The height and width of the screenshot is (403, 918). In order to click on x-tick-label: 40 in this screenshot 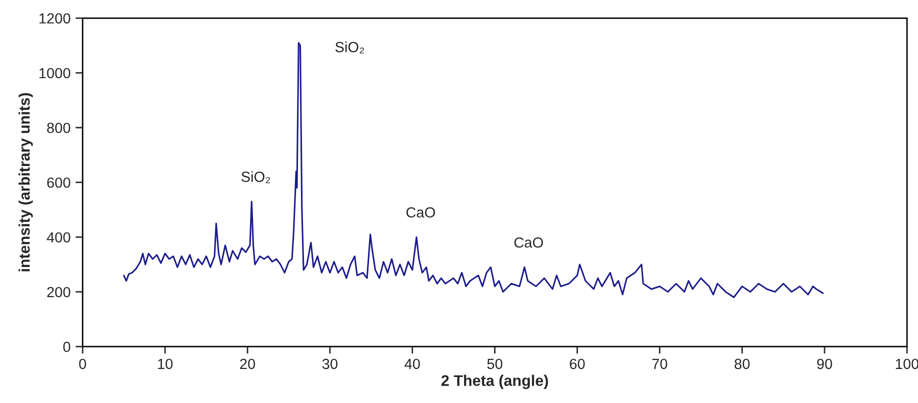, I will do `click(412, 364)`.